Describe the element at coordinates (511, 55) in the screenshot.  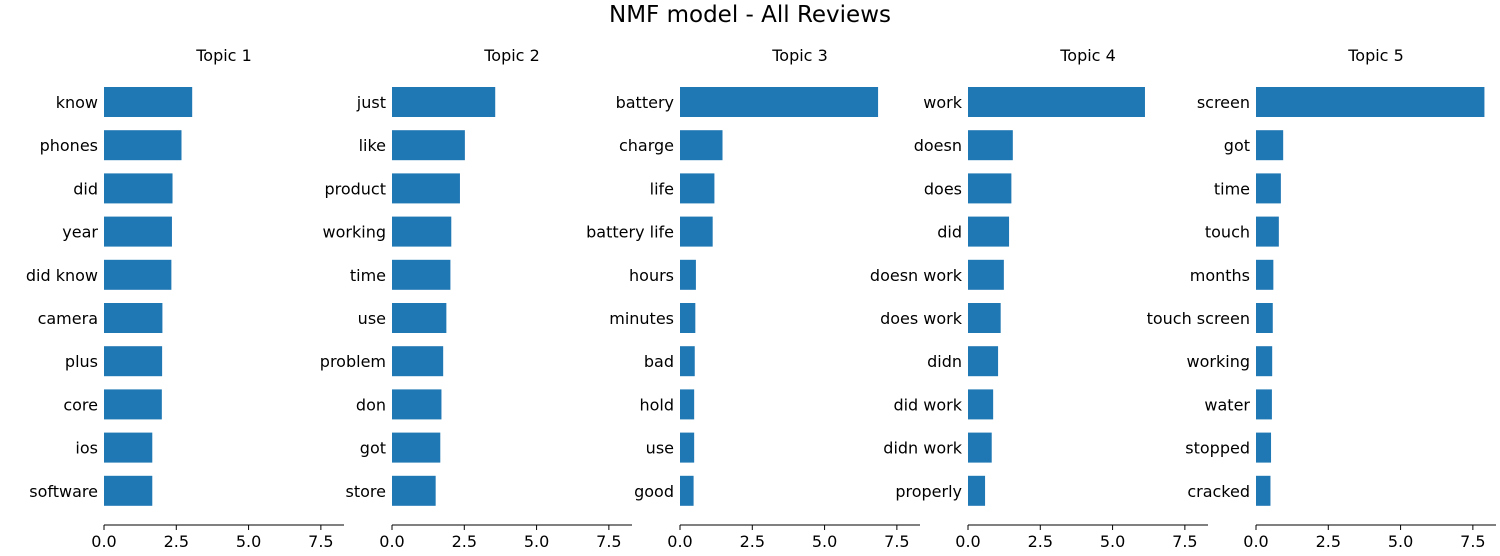
I see `subplot-title: Topic 2` at that location.